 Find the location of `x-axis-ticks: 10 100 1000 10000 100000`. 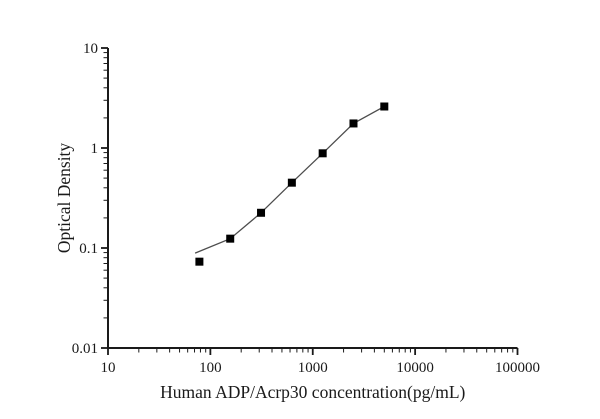

x-axis-ticks: 10 100 1000 10000 100000 is located at coordinates (320, 362).